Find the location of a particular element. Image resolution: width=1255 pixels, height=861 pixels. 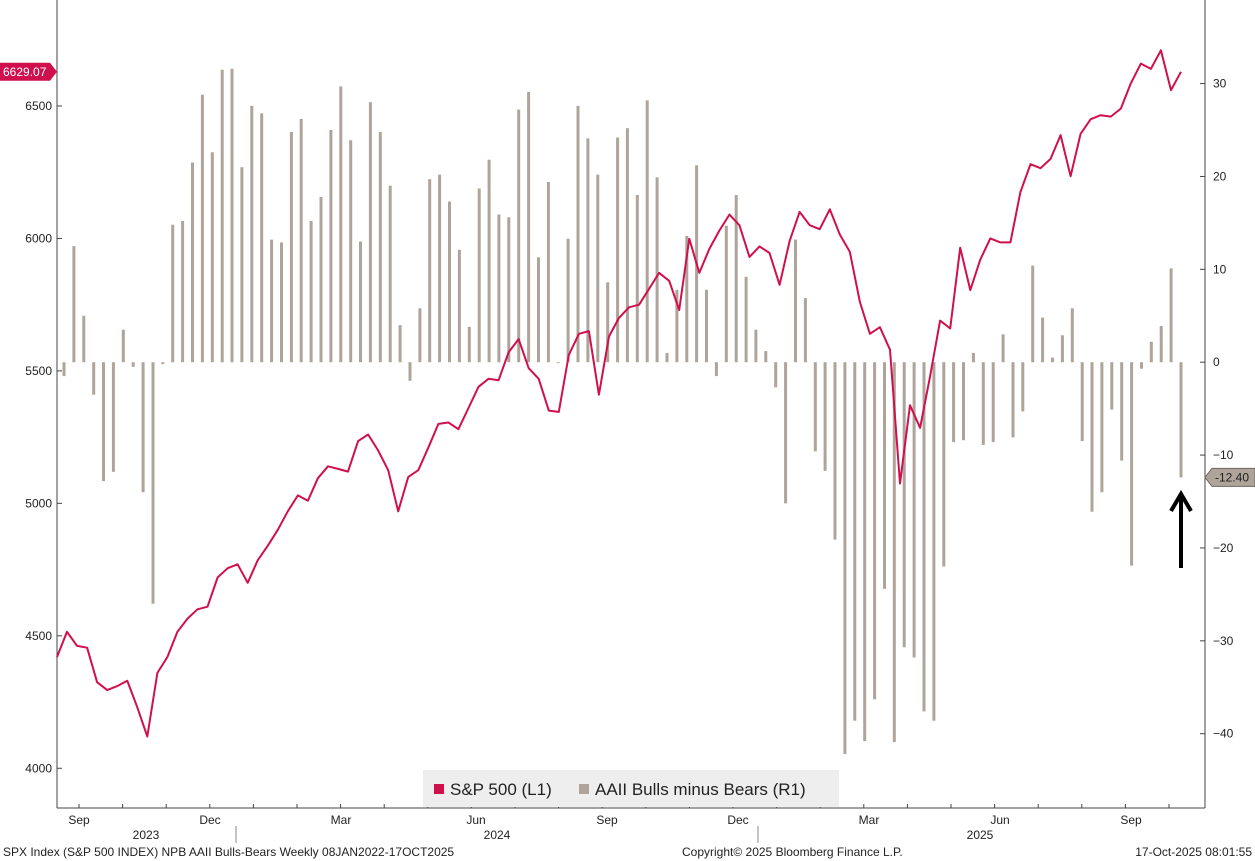

left-tick-label: 6000 is located at coordinates (38, 238).